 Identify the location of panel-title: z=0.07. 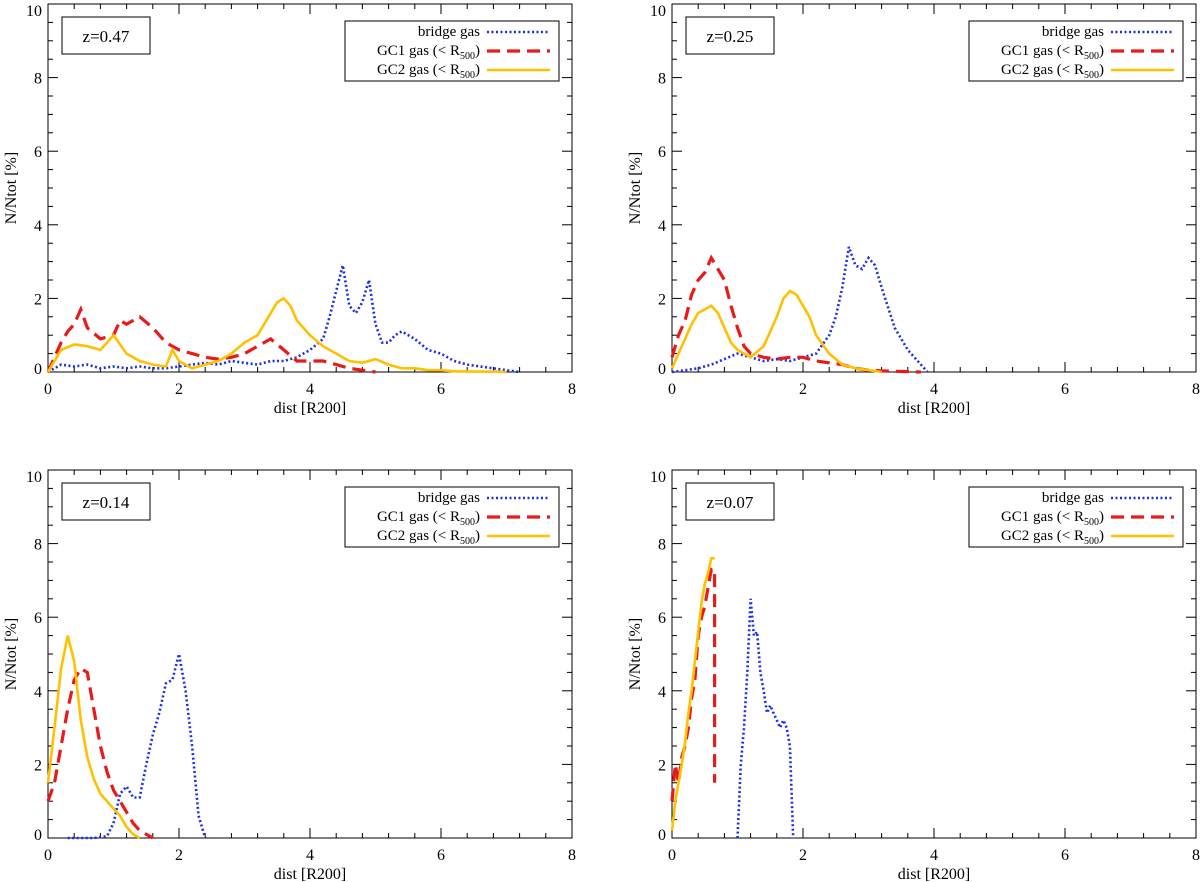
(730, 502).